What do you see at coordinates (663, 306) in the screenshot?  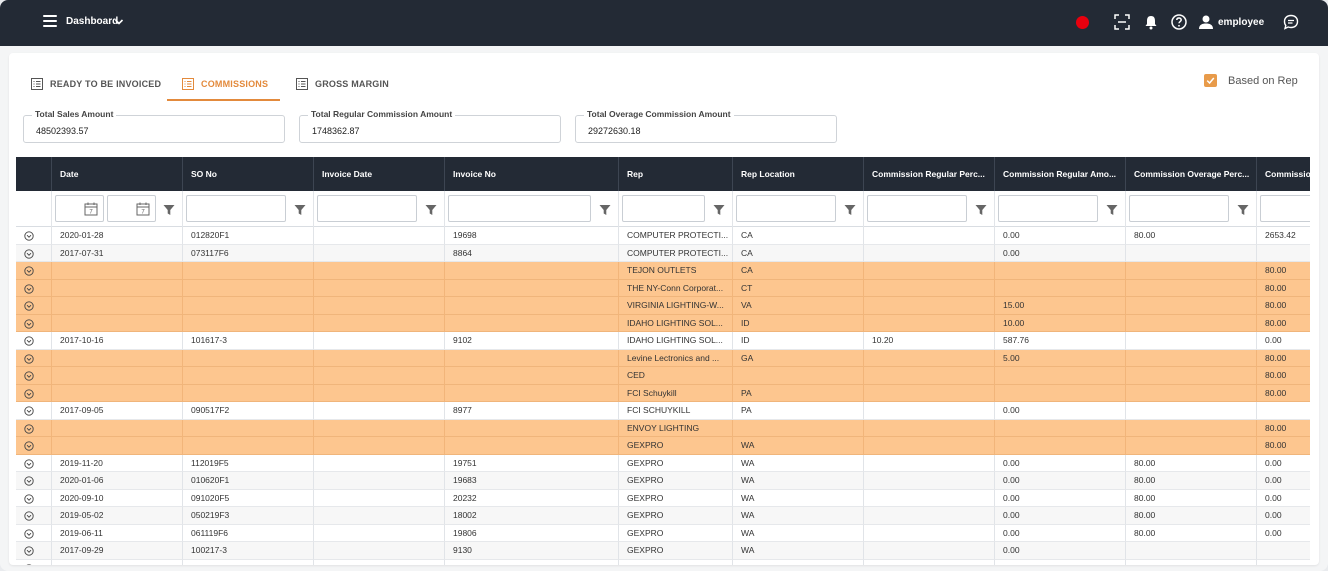 I see `table-row: VIRGINIA LIGHTING-W... VA 15.00 80.00` at bounding box center [663, 306].